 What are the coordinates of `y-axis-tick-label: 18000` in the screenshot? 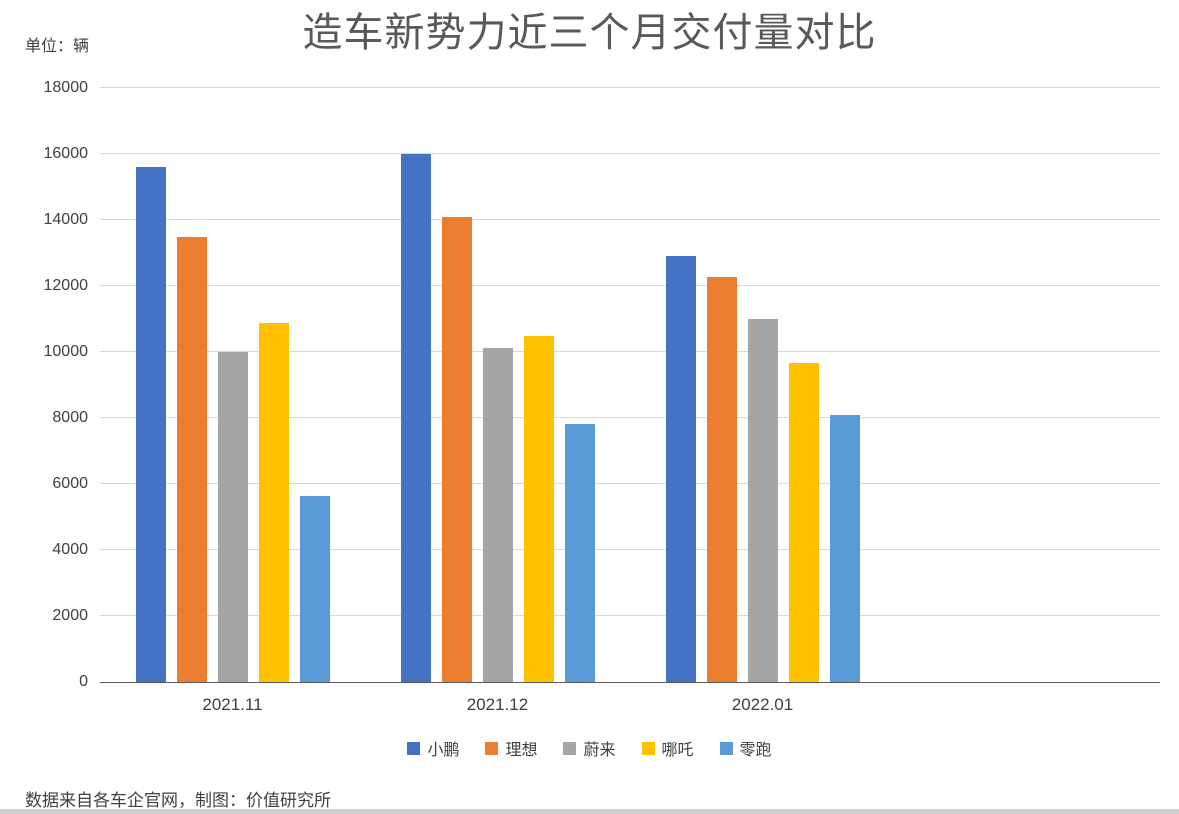 It's located at (66, 87).